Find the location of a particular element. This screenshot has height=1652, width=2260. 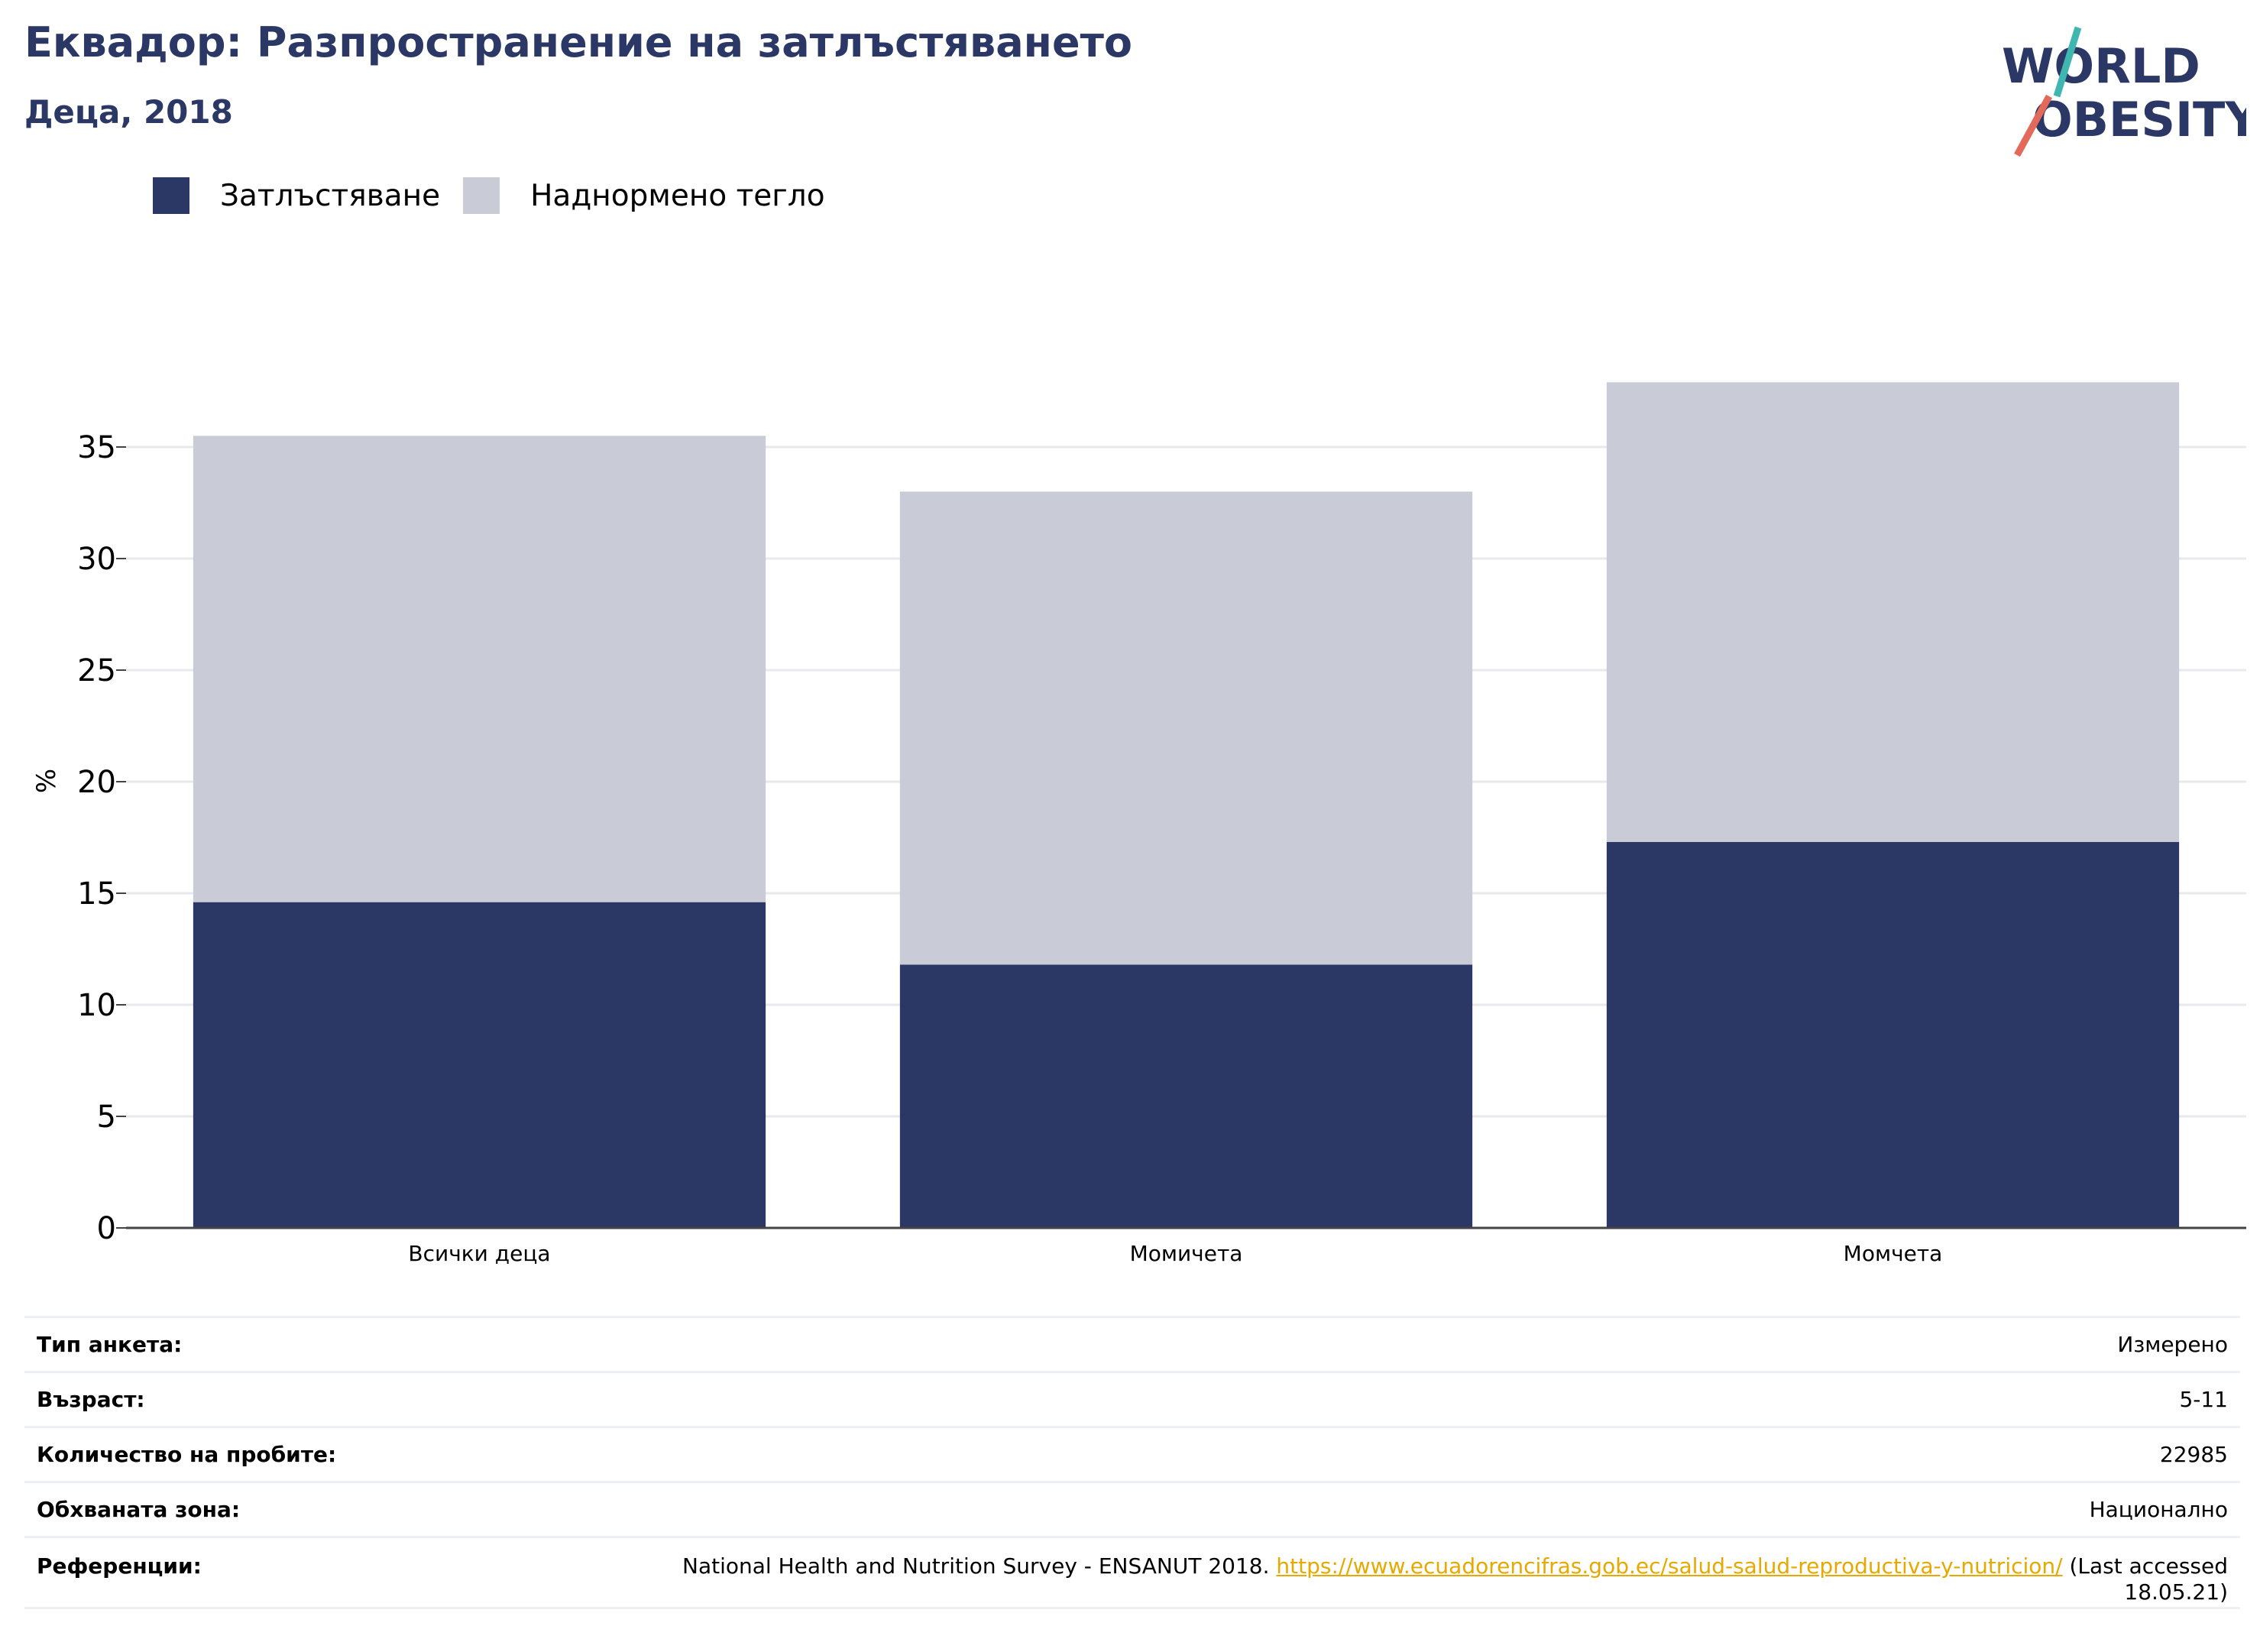

chart-legend: Затлъстяване Наднормено тегло is located at coordinates (501, 195).